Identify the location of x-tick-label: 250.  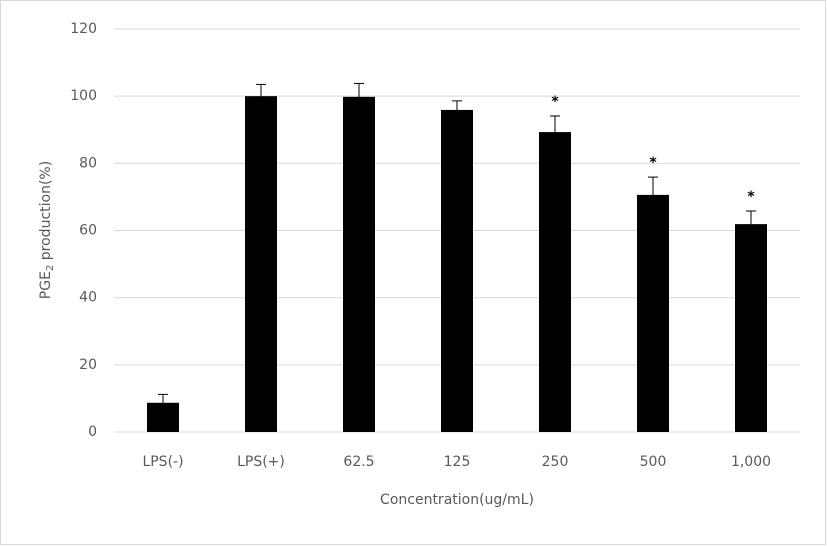
(555, 462).